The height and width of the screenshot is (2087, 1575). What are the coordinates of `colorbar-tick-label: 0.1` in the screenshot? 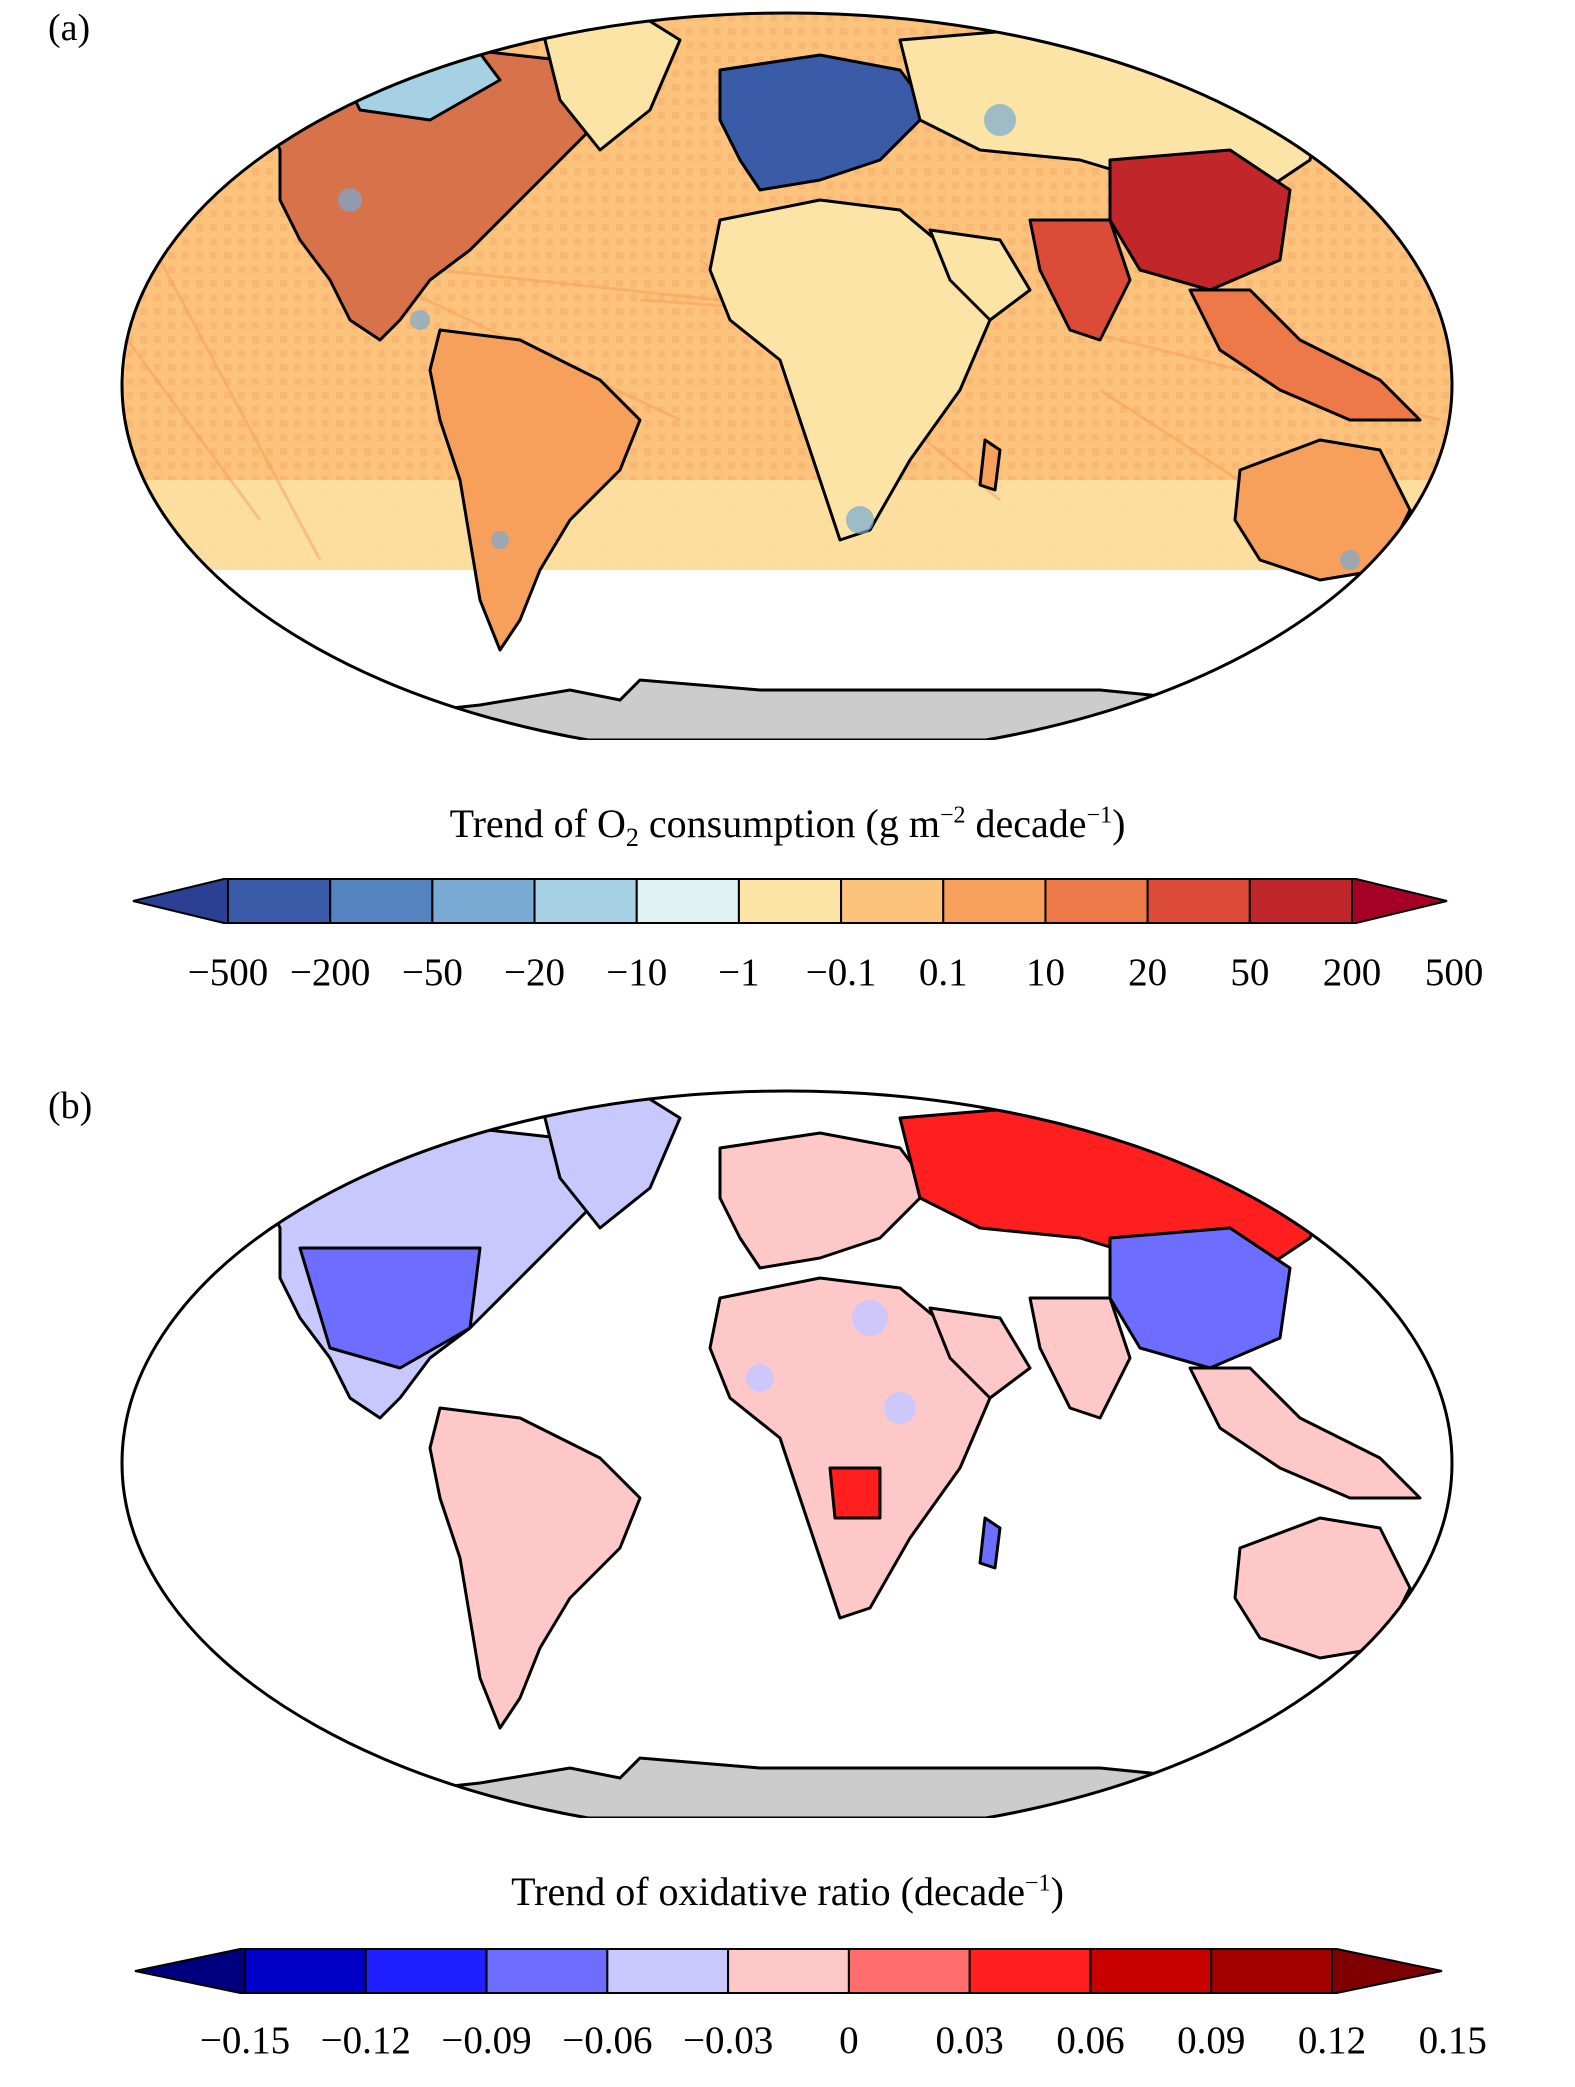 It's located at (943, 972).